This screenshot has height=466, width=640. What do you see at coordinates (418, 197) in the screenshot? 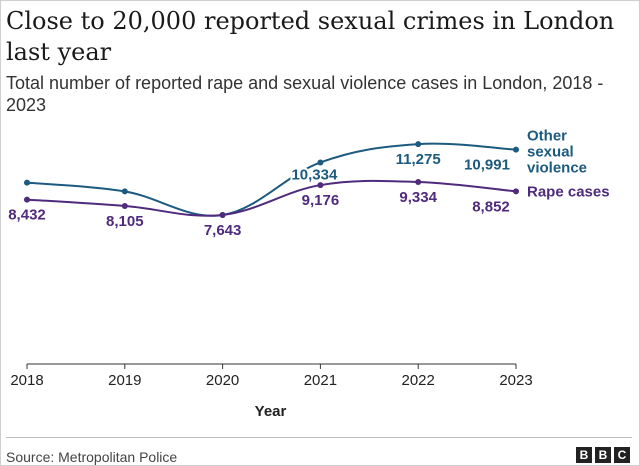
I see `rape-data-label-2022: 9,334` at bounding box center [418, 197].